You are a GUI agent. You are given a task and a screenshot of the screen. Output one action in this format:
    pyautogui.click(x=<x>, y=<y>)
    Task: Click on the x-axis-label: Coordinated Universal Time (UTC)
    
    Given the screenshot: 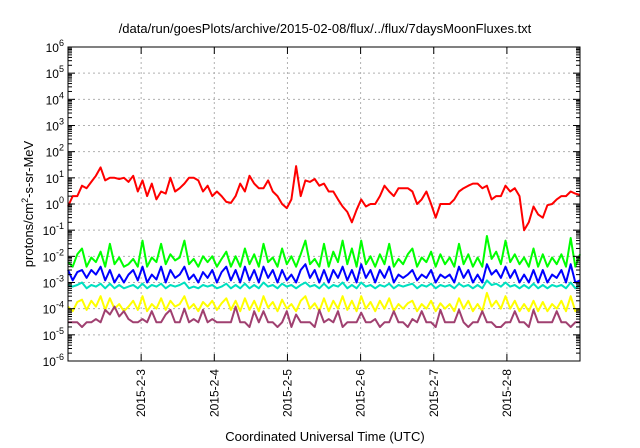 What is the action you would take?
    pyautogui.click(x=324, y=436)
    